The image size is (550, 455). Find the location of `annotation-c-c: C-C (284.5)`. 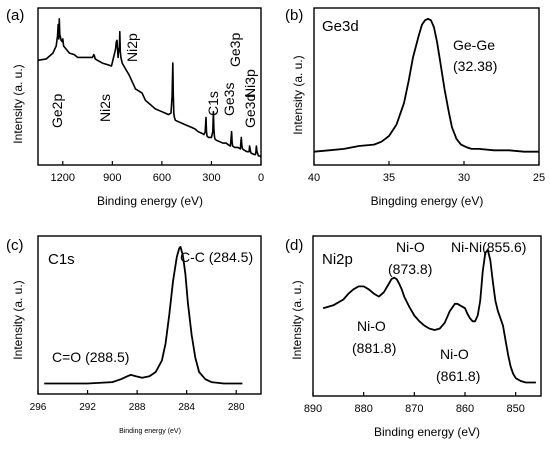

annotation-c-c: C-C (284.5) is located at coordinates (216, 257).